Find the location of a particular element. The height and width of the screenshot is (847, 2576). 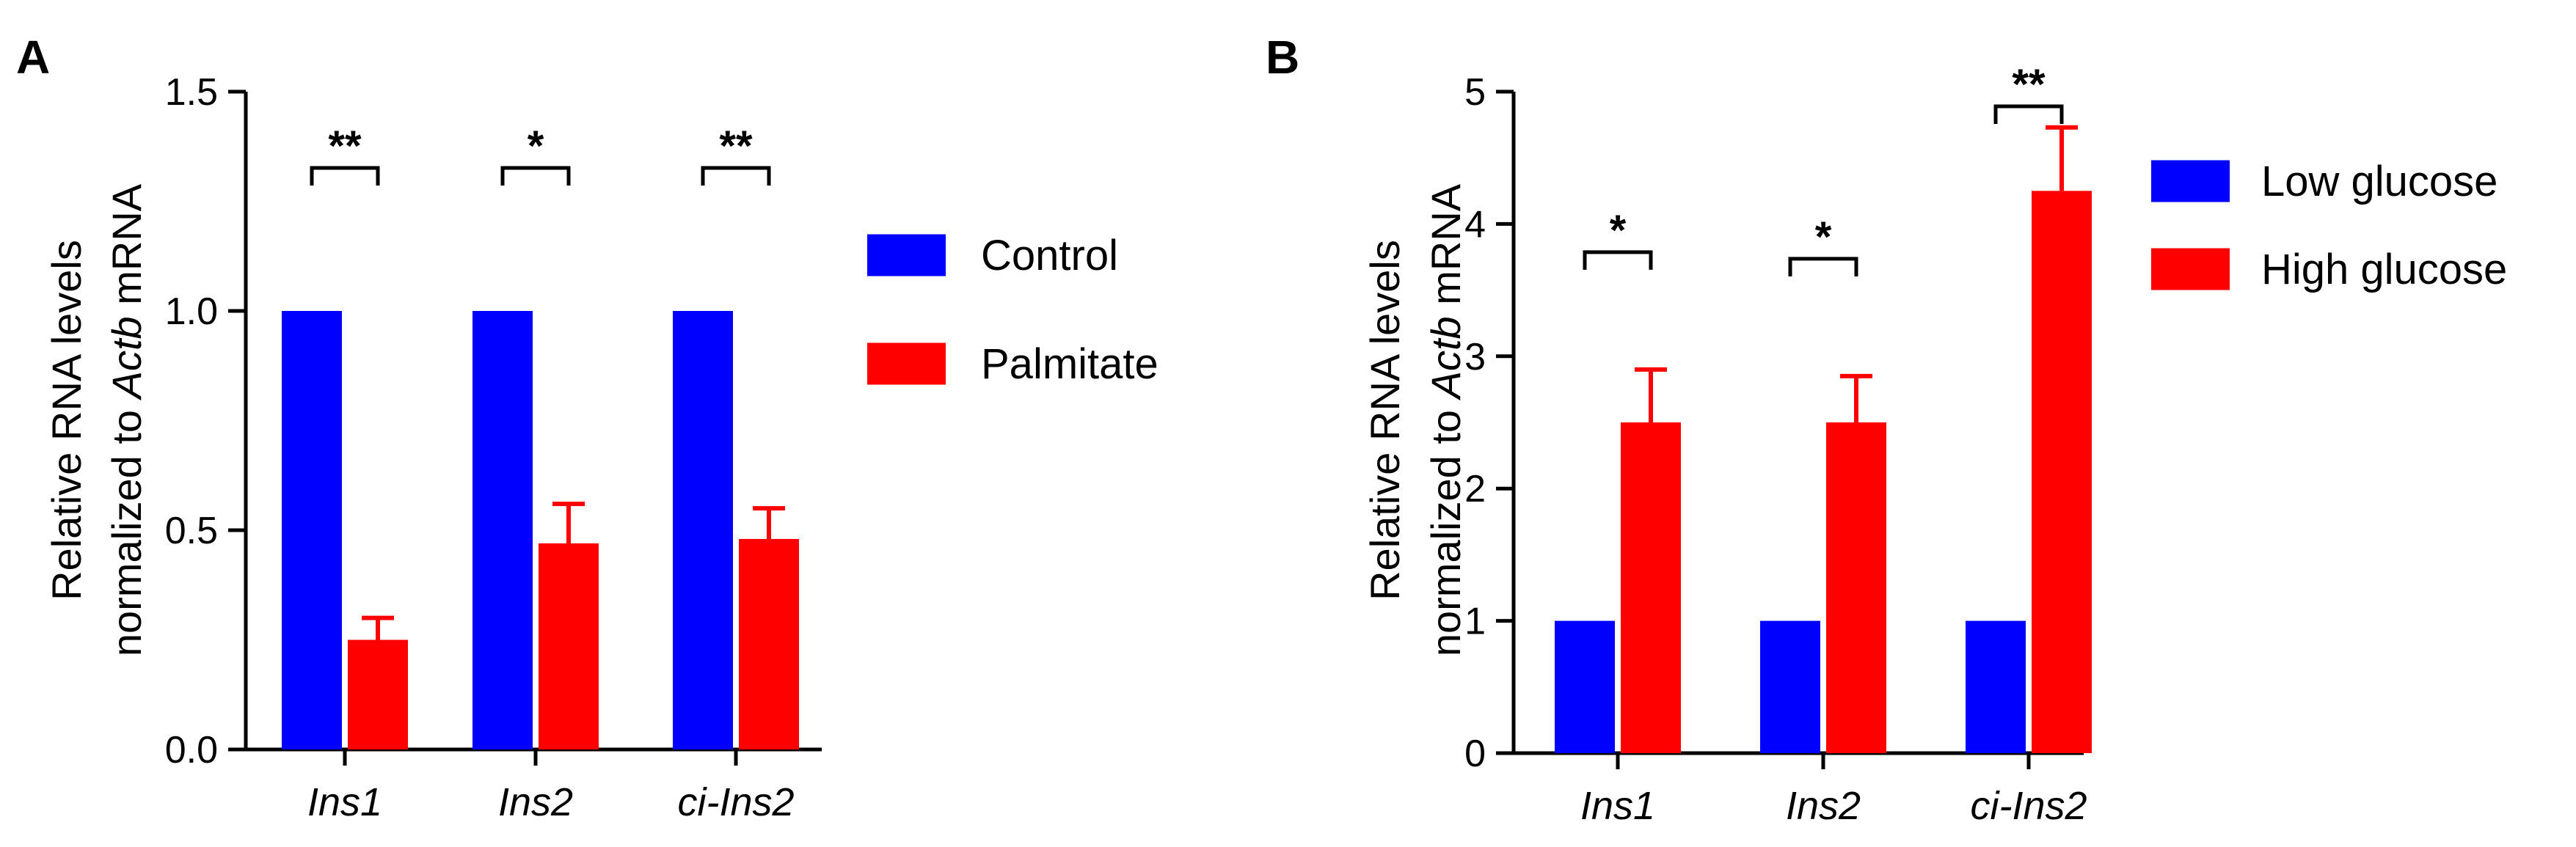

panel-letter: A is located at coordinates (33, 57).